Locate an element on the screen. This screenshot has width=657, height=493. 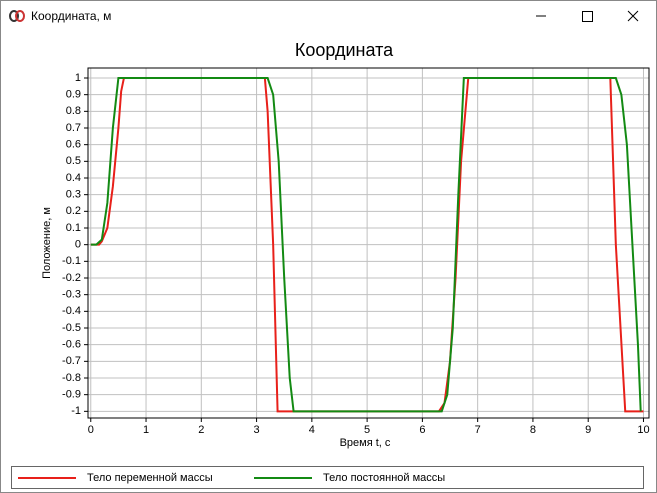
y-tick-label: -1 is located at coordinates (76, 411).